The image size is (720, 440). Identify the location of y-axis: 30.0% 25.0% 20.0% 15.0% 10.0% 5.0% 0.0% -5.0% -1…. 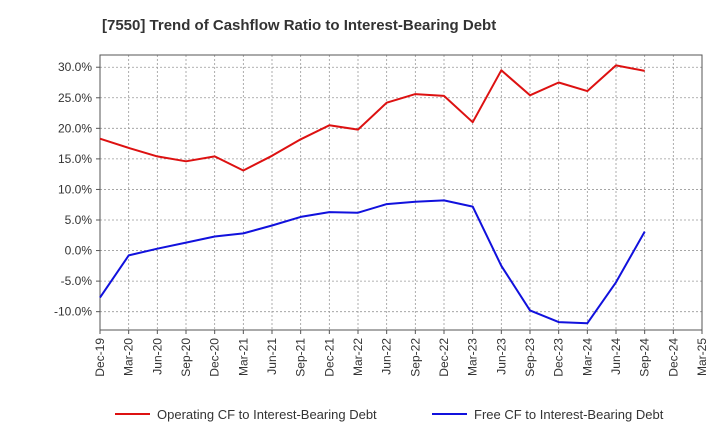
(77, 189).